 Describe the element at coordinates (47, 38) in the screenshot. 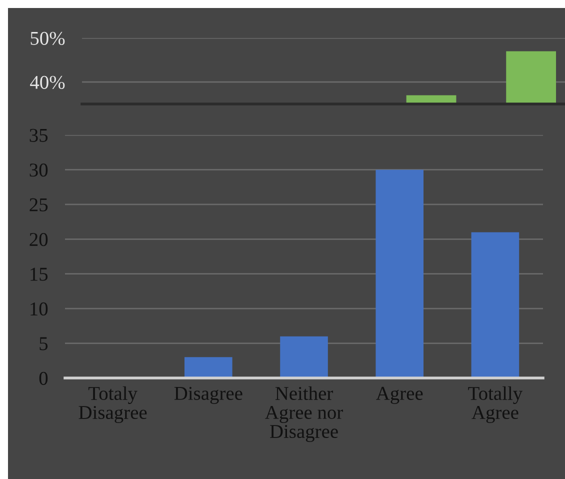

I see `y-tick-label: 50%` at that location.